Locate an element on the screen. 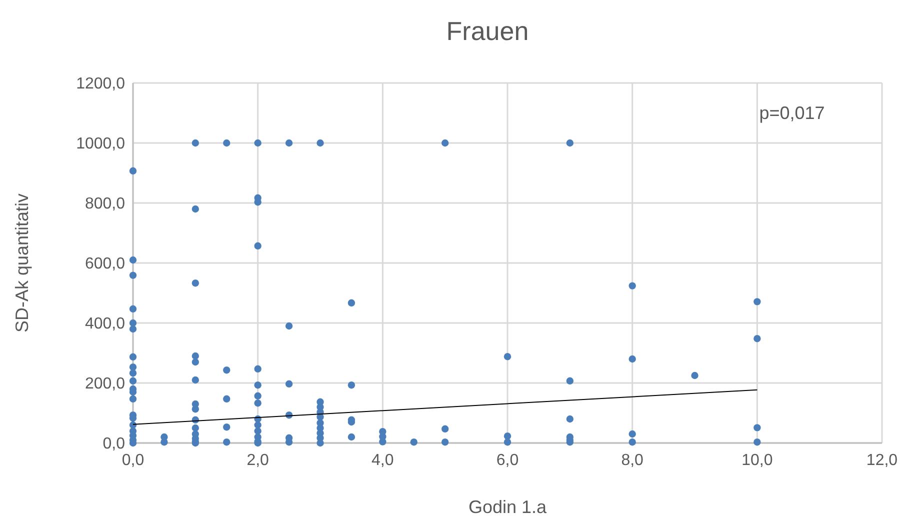  annotation: p=0,017 is located at coordinates (792, 113).